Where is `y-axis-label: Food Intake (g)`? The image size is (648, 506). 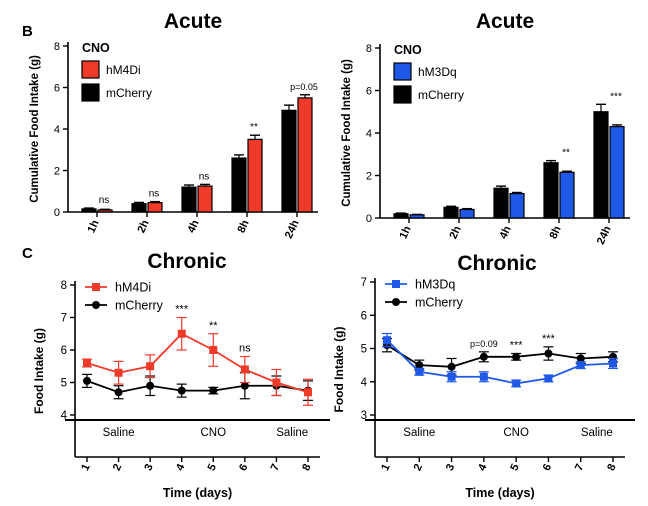
y-axis-label: Food Intake (g) is located at coordinates (339, 370).